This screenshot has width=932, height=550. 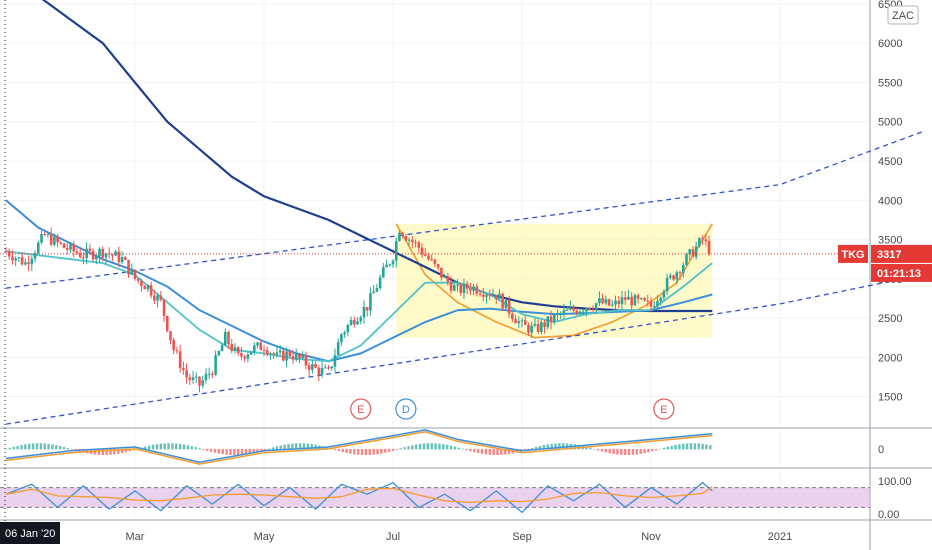 What do you see at coordinates (903, 15) in the screenshot?
I see `currency-badge: ZAC` at bounding box center [903, 15].